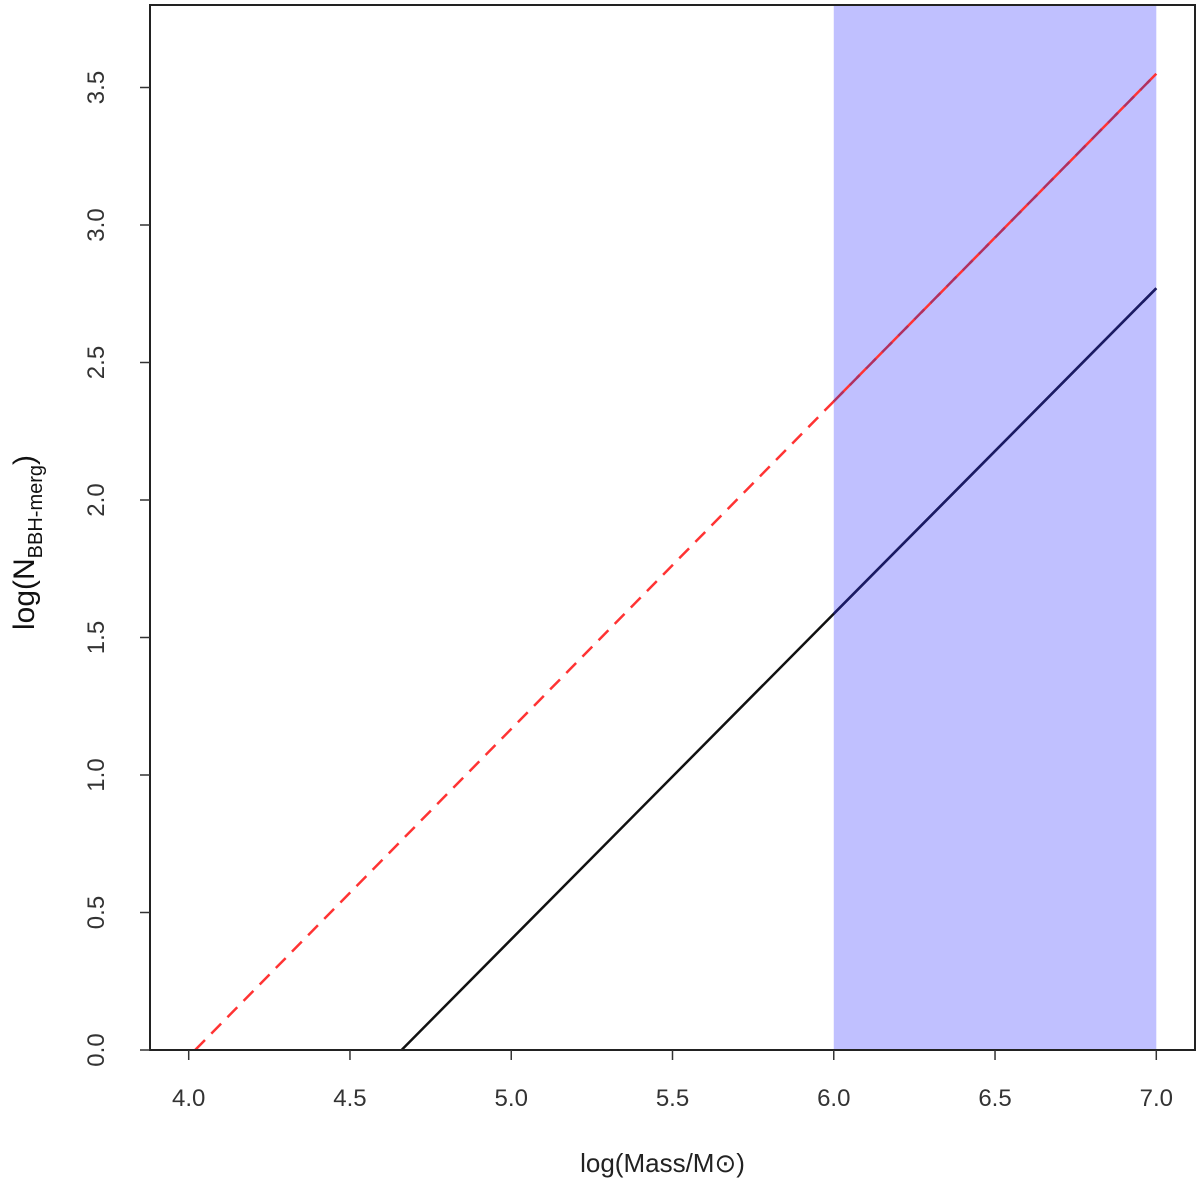 The width and height of the screenshot is (1200, 1187). What do you see at coordinates (672, 1098) in the screenshot?
I see `x-tick-label: 5.5` at bounding box center [672, 1098].